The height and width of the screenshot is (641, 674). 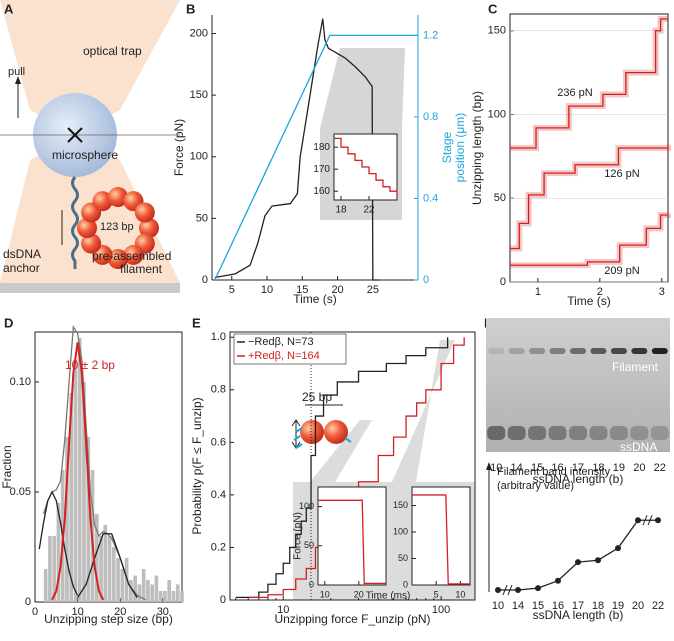 What do you see at coordinates (578, 479) in the screenshot?
I see `x-axis-label: ssDNA length (b)` at bounding box center [578, 479].